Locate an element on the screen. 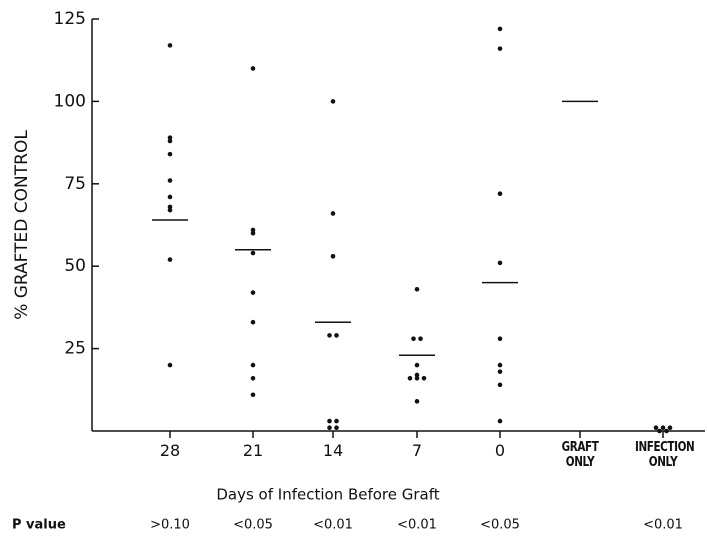 This screenshot has width=707, height=539. x-tick-label: 21 is located at coordinates (253, 450).